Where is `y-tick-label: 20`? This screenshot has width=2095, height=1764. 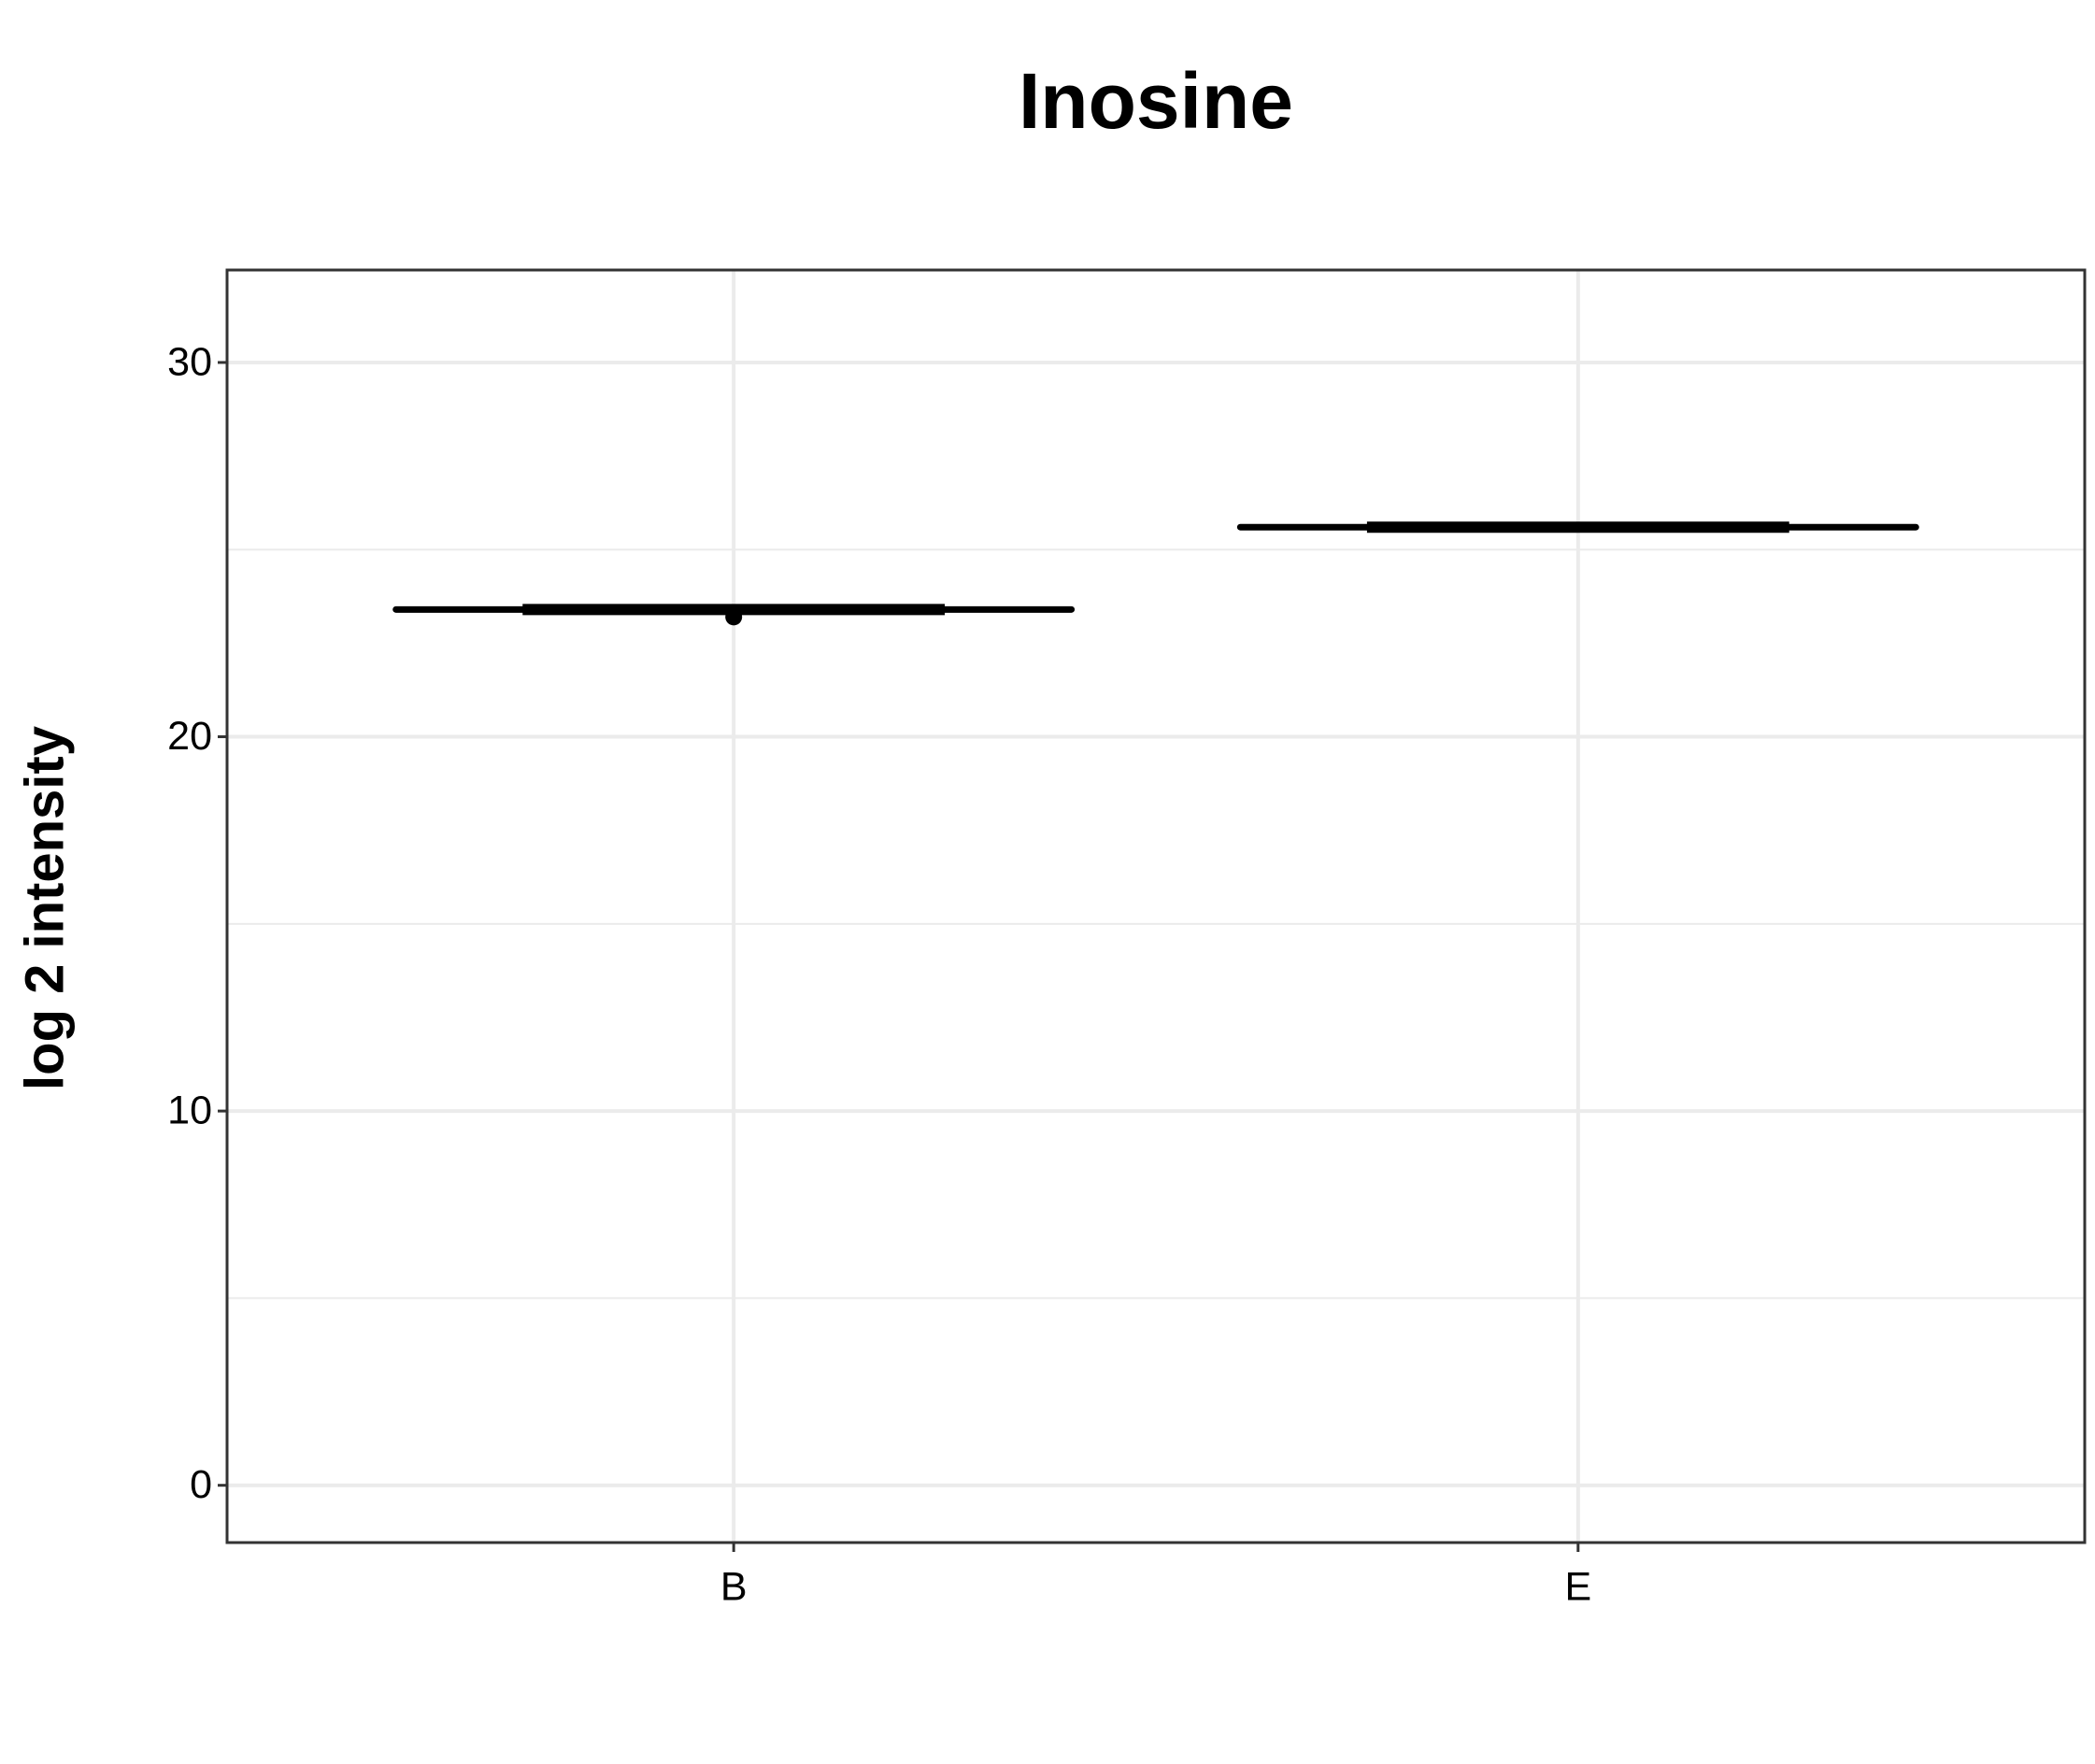
y-tick-label: 20 is located at coordinates (189, 736).